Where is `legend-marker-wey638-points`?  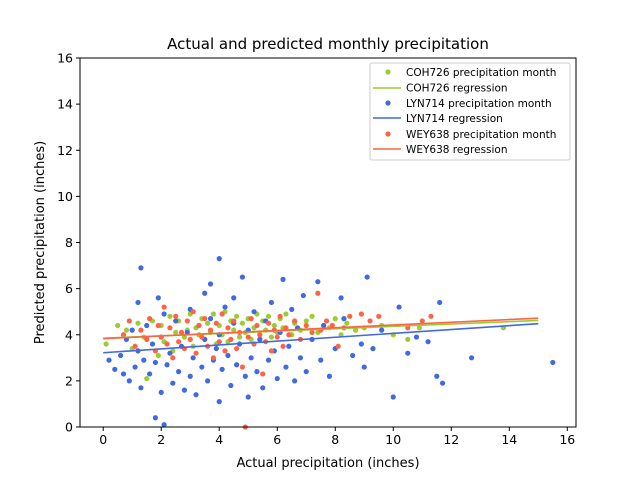
legend-marker-wey638-points is located at coordinates (388, 134).